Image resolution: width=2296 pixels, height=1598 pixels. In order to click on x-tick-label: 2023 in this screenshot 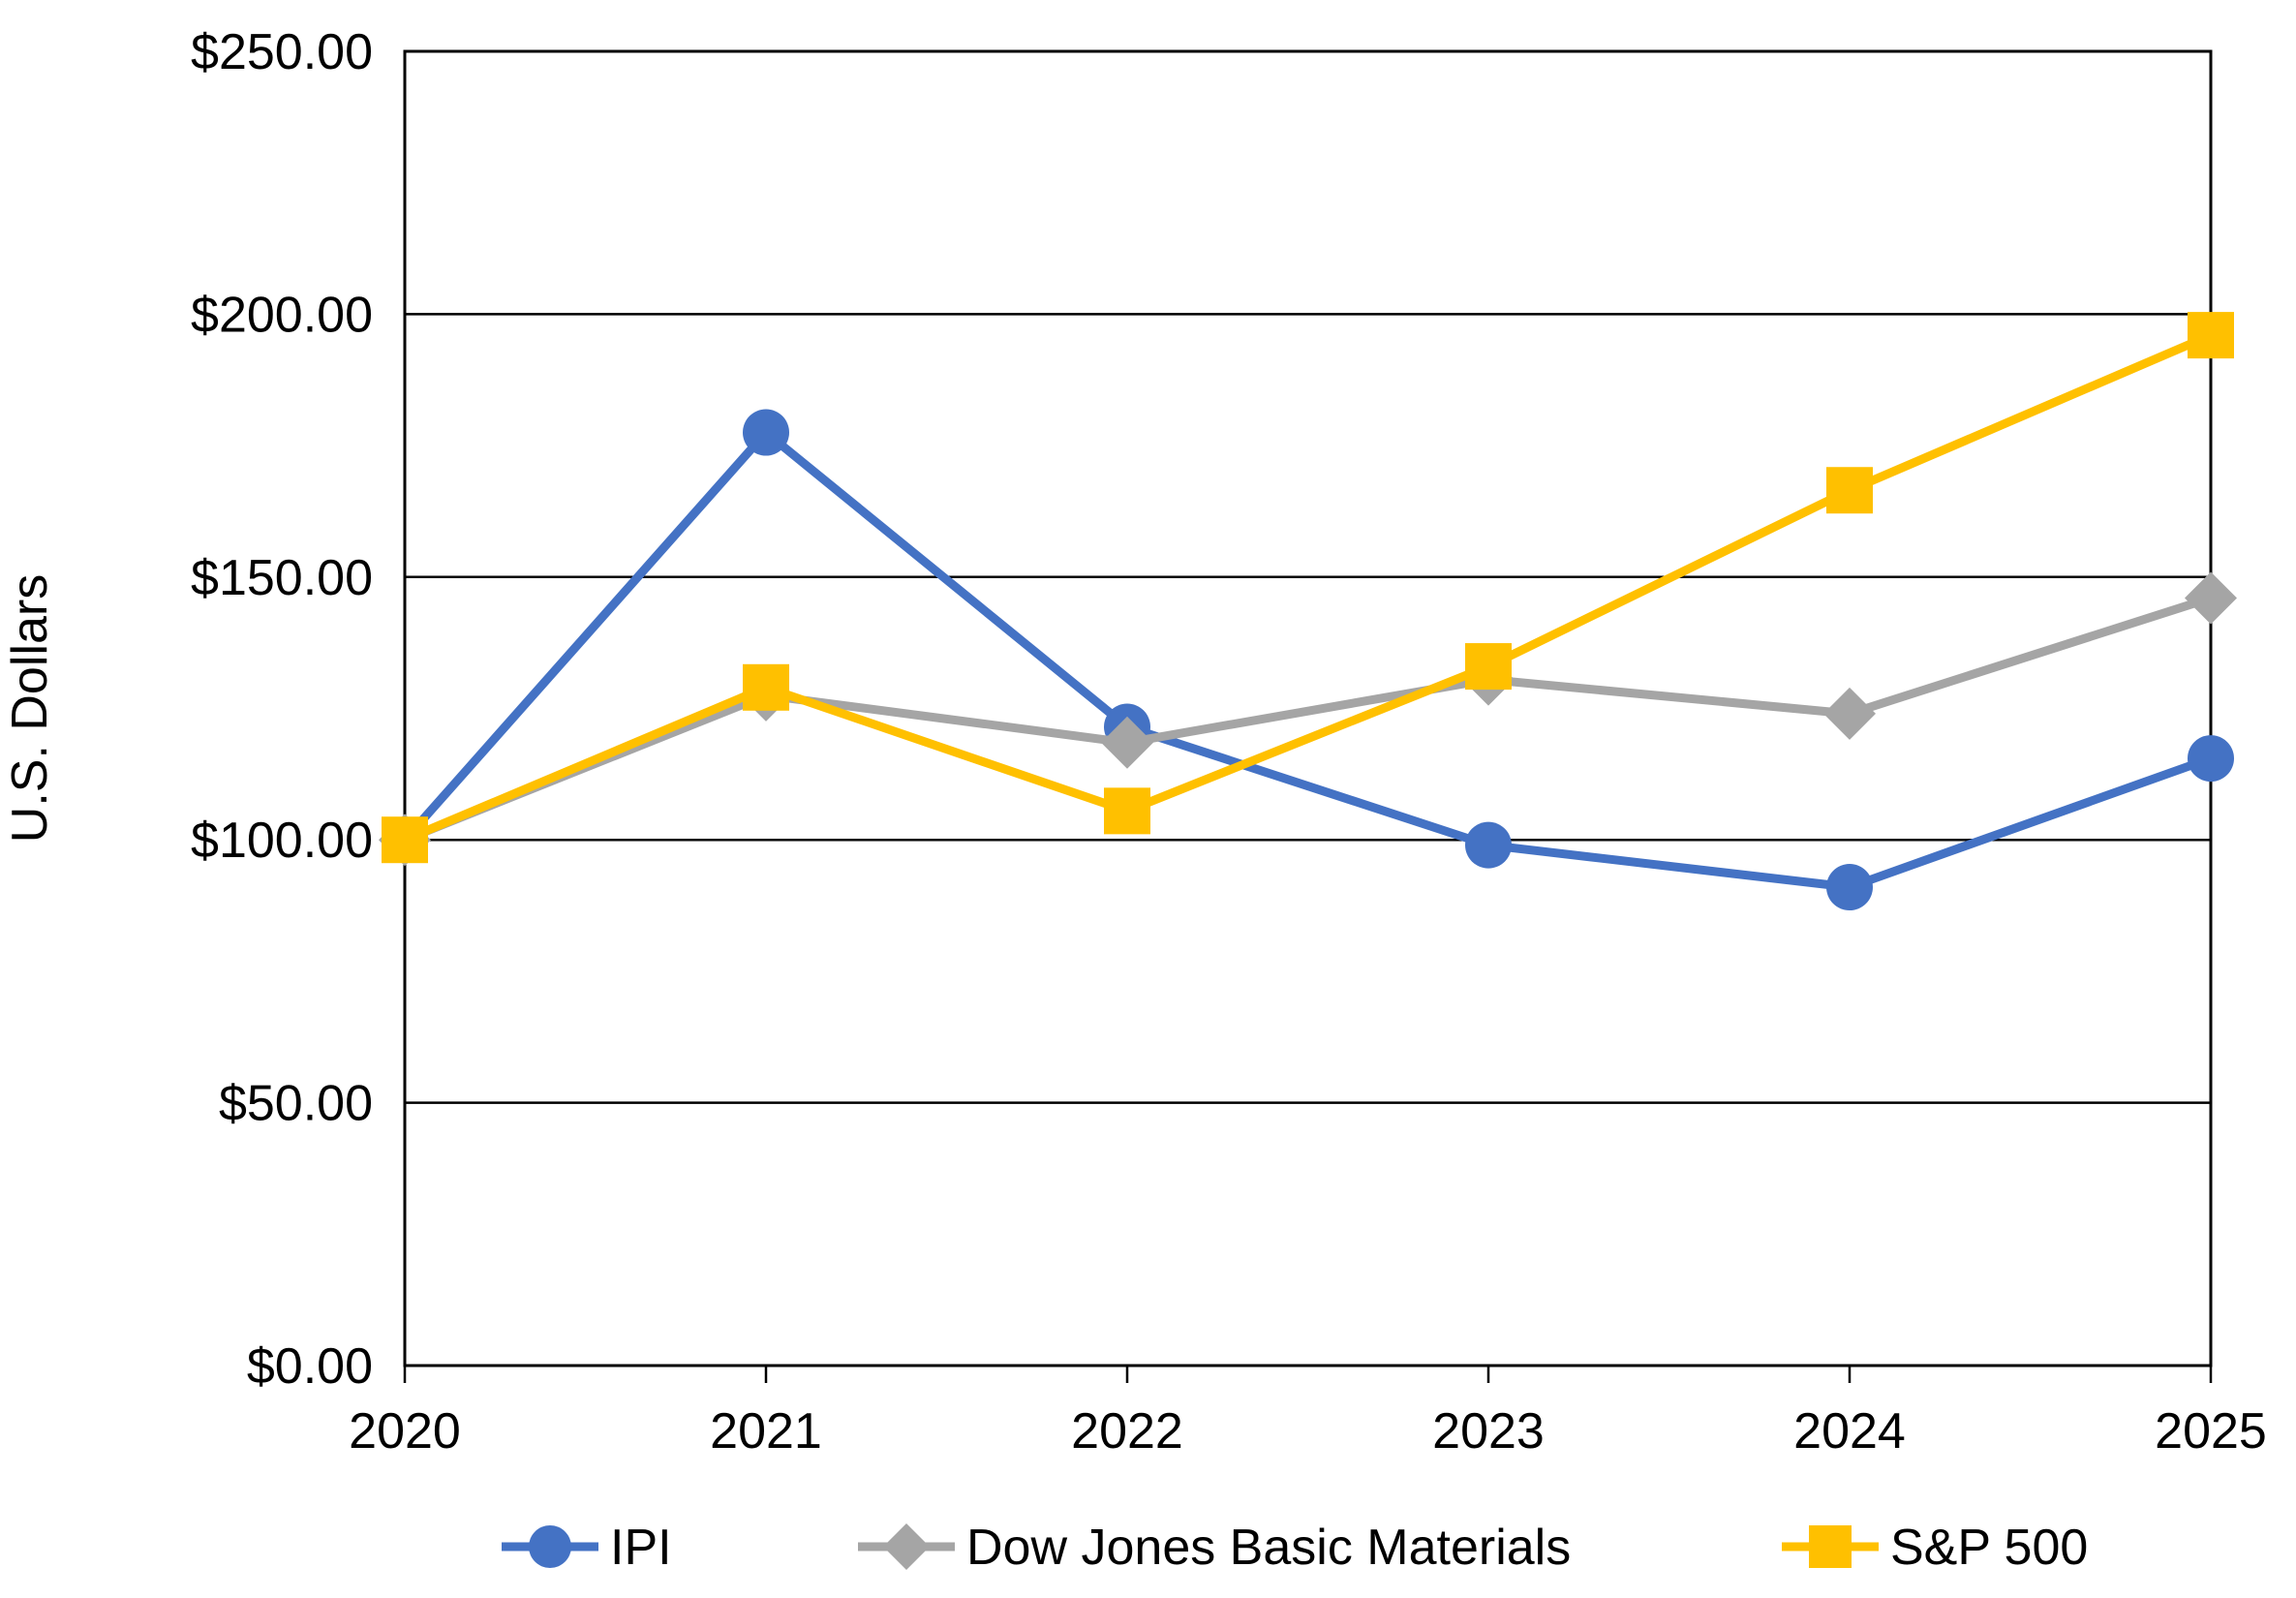, I will do `click(1488, 1431)`.